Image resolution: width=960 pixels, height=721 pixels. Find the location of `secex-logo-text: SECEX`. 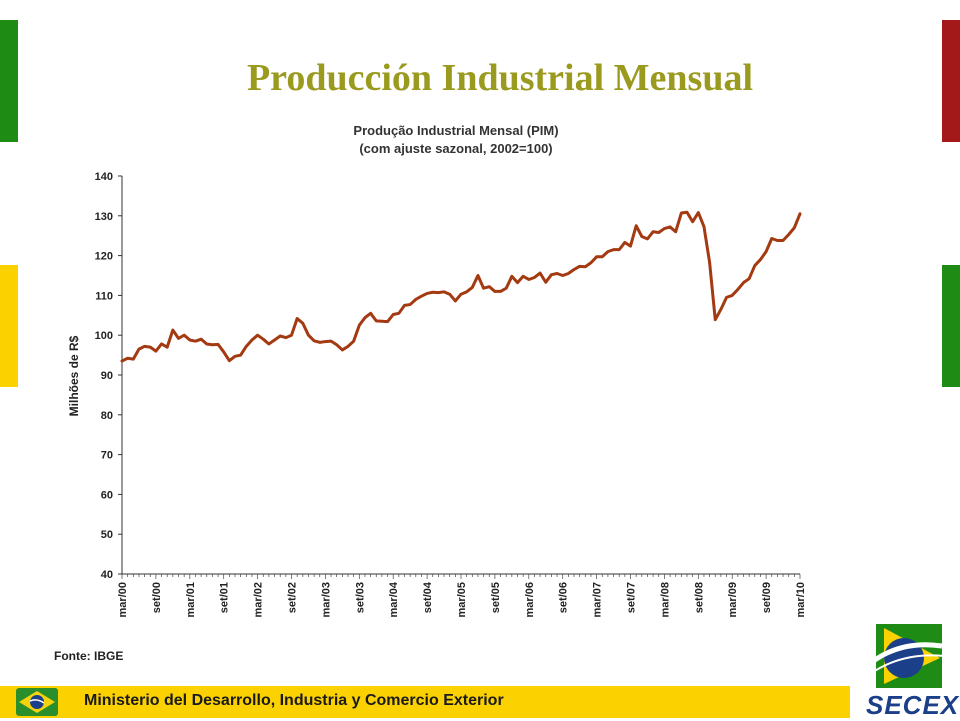

secex-logo-text: SECEX is located at coordinates (913, 705).